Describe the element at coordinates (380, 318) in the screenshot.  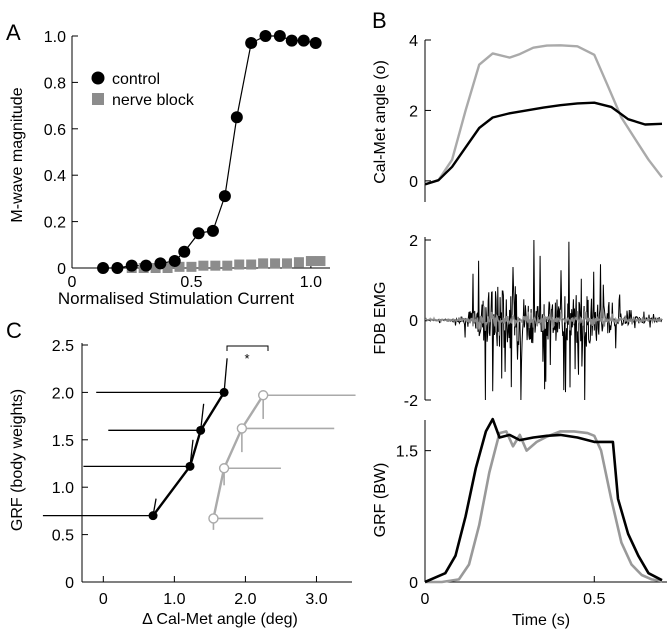
I see `panel-b2-ylabel: FDB EMG` at that location.